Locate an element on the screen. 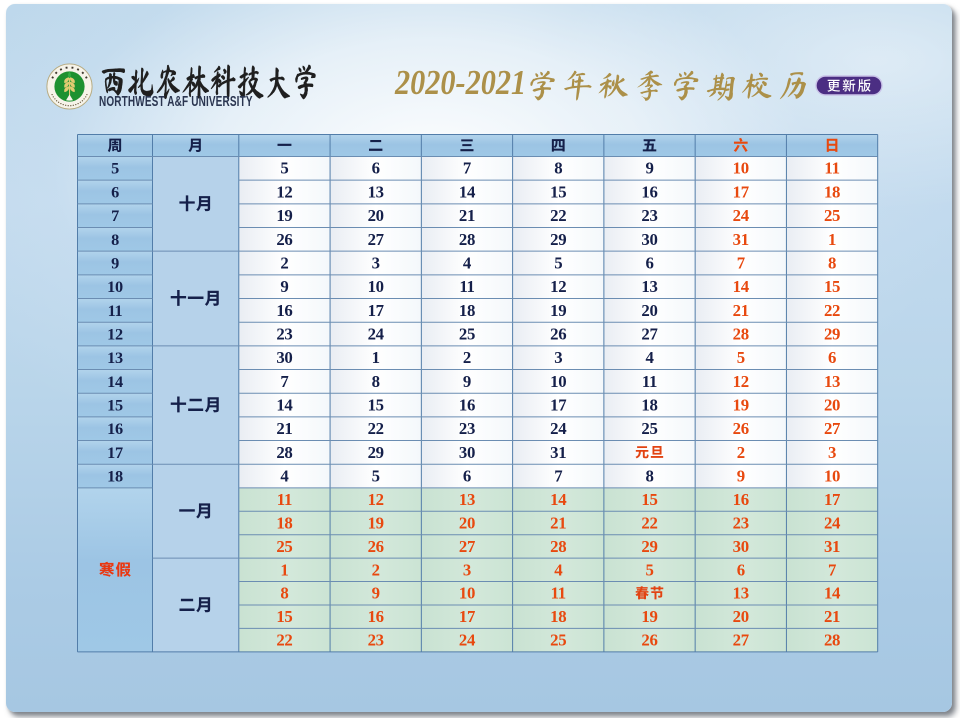 This screenshot has height=718, width=960. svg-text: 1 is located at coordinates (376, 357).